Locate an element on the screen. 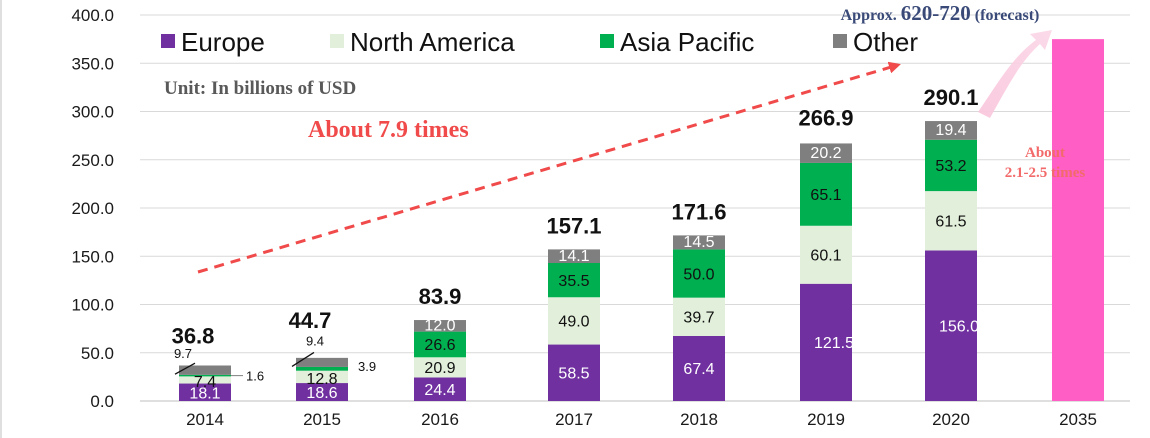  y-tick-label: 250.0 is located at coordinates (92, 160).